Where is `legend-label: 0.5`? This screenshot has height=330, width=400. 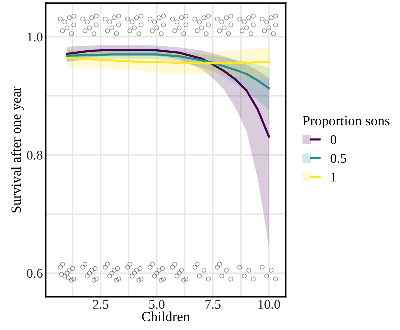
legend-label: 0.5 is located at coordinates (338, 159).